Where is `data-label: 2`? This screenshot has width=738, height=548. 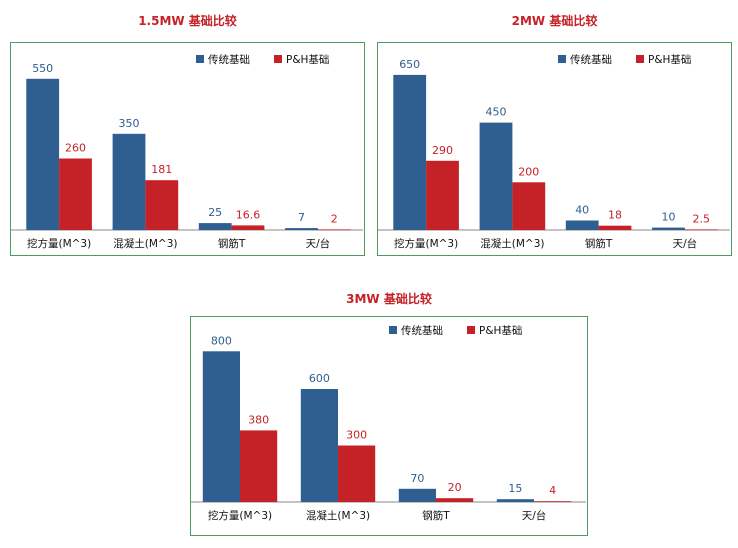 data-label: 2 is located at coordinates (334, 218).